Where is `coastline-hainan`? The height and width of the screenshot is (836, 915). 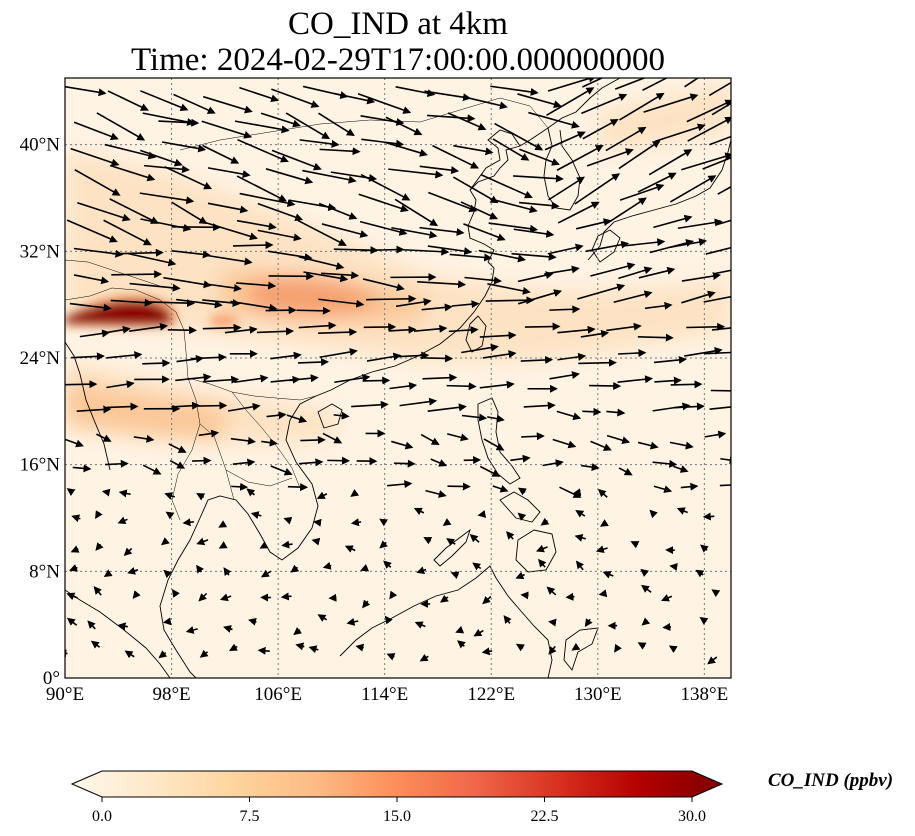
coastline-hainan is located at coordinates (330, 416).